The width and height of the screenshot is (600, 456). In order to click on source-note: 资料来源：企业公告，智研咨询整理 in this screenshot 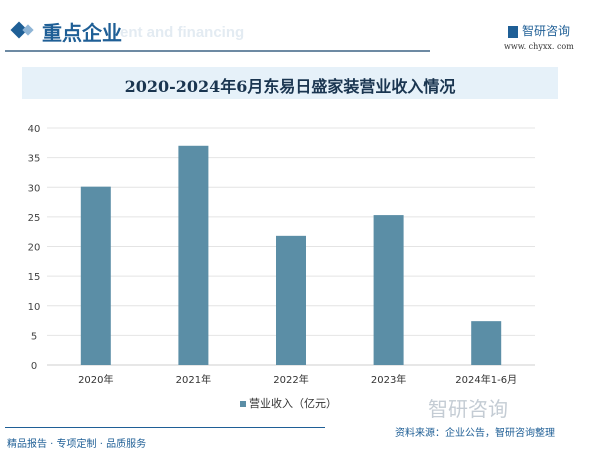, I will do `click(475, 433)`.